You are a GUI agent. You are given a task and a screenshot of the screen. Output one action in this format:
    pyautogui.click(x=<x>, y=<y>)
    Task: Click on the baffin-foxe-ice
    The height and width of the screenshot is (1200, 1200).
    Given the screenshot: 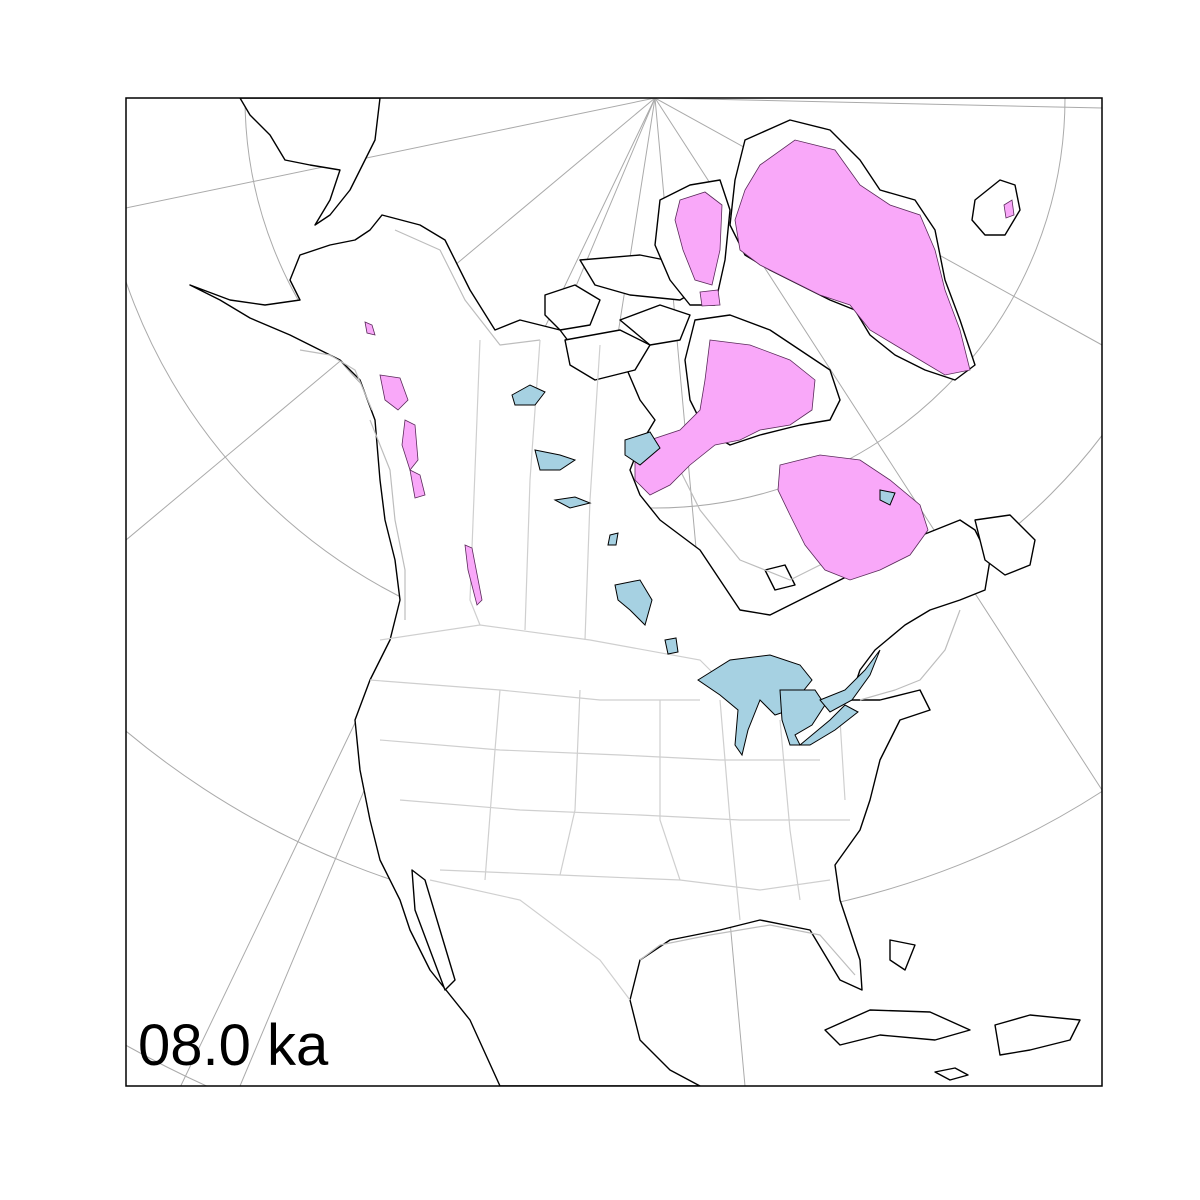 What is the action you would take?
    pyautogui.click(x=725, y=417)
    